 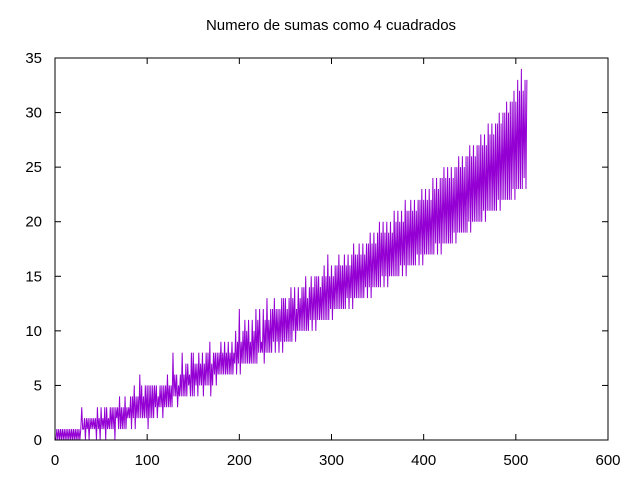 What do you see at coordinates (38, 385) in the screenshot?
I see `y-tick-label: 5` at bounding box center [38, 385].